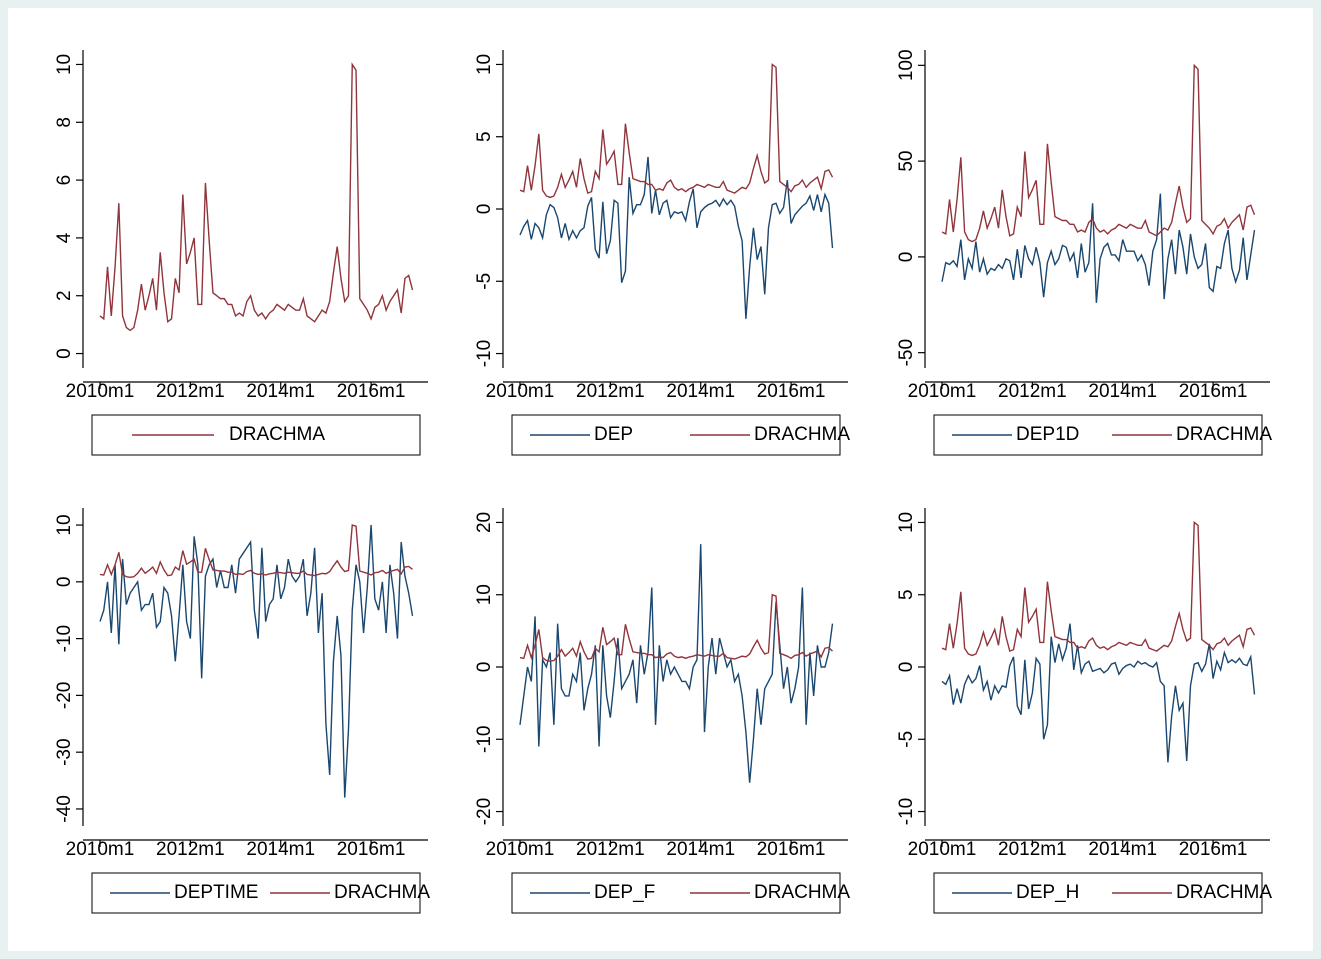 Image resolution: width=1321 pixels, height=959 pixels. I want to click on y-tick-label: 50, so click(906, 161).